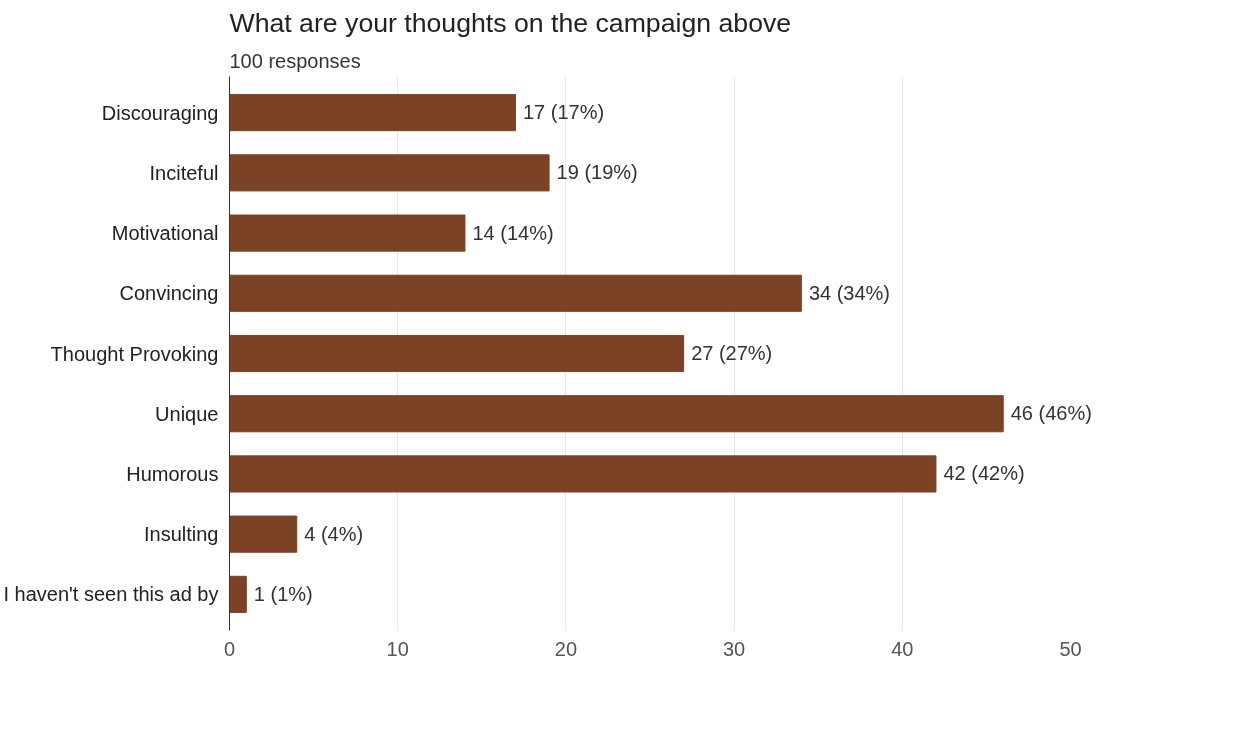 Image resolution: width=1247 pixels, height=745 pixels. What do you see at coordinates (169, 293) in the screenshot?
I see `y-tick-label: Convincing` at bounding box center [169, 293].